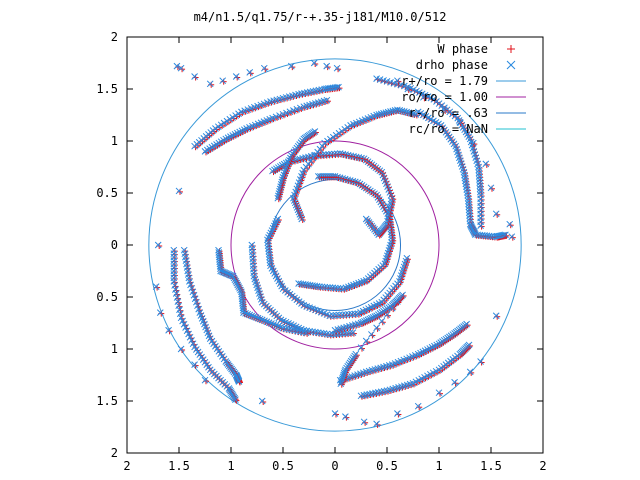 This screenshot has width=640, height=480. I want to click on inner-spiral-1-pt-9-8-d-b, so click(318, 176).